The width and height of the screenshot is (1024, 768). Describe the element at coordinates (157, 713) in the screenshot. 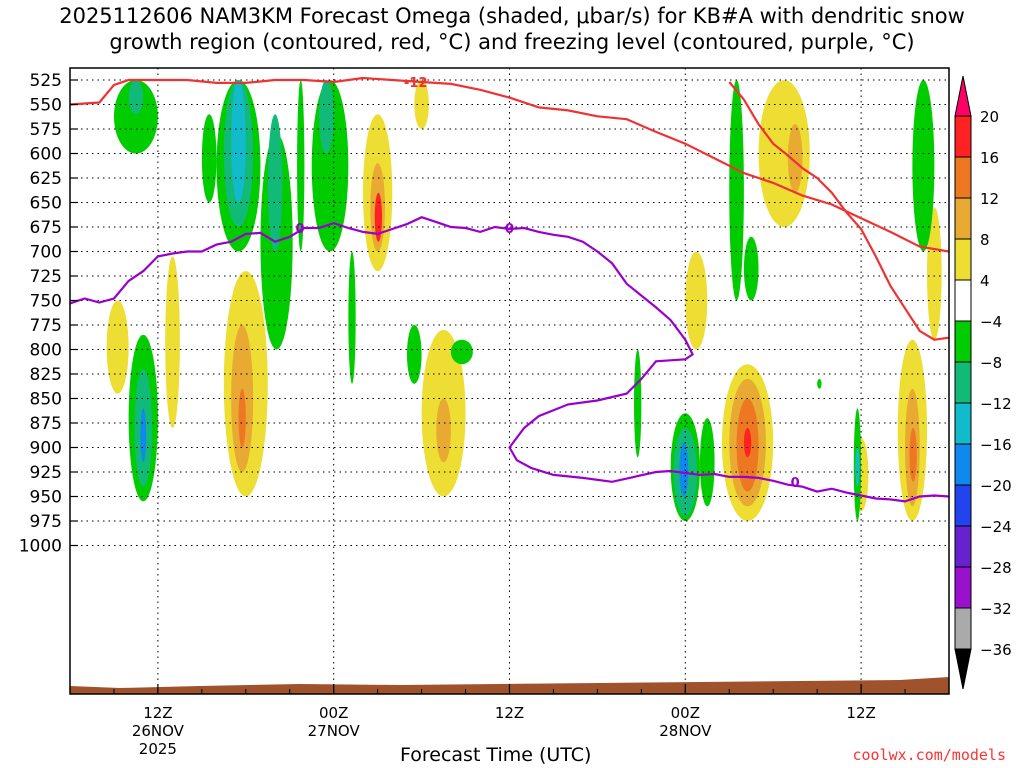

I see `x-tick-label-0: 12Z` at that location.